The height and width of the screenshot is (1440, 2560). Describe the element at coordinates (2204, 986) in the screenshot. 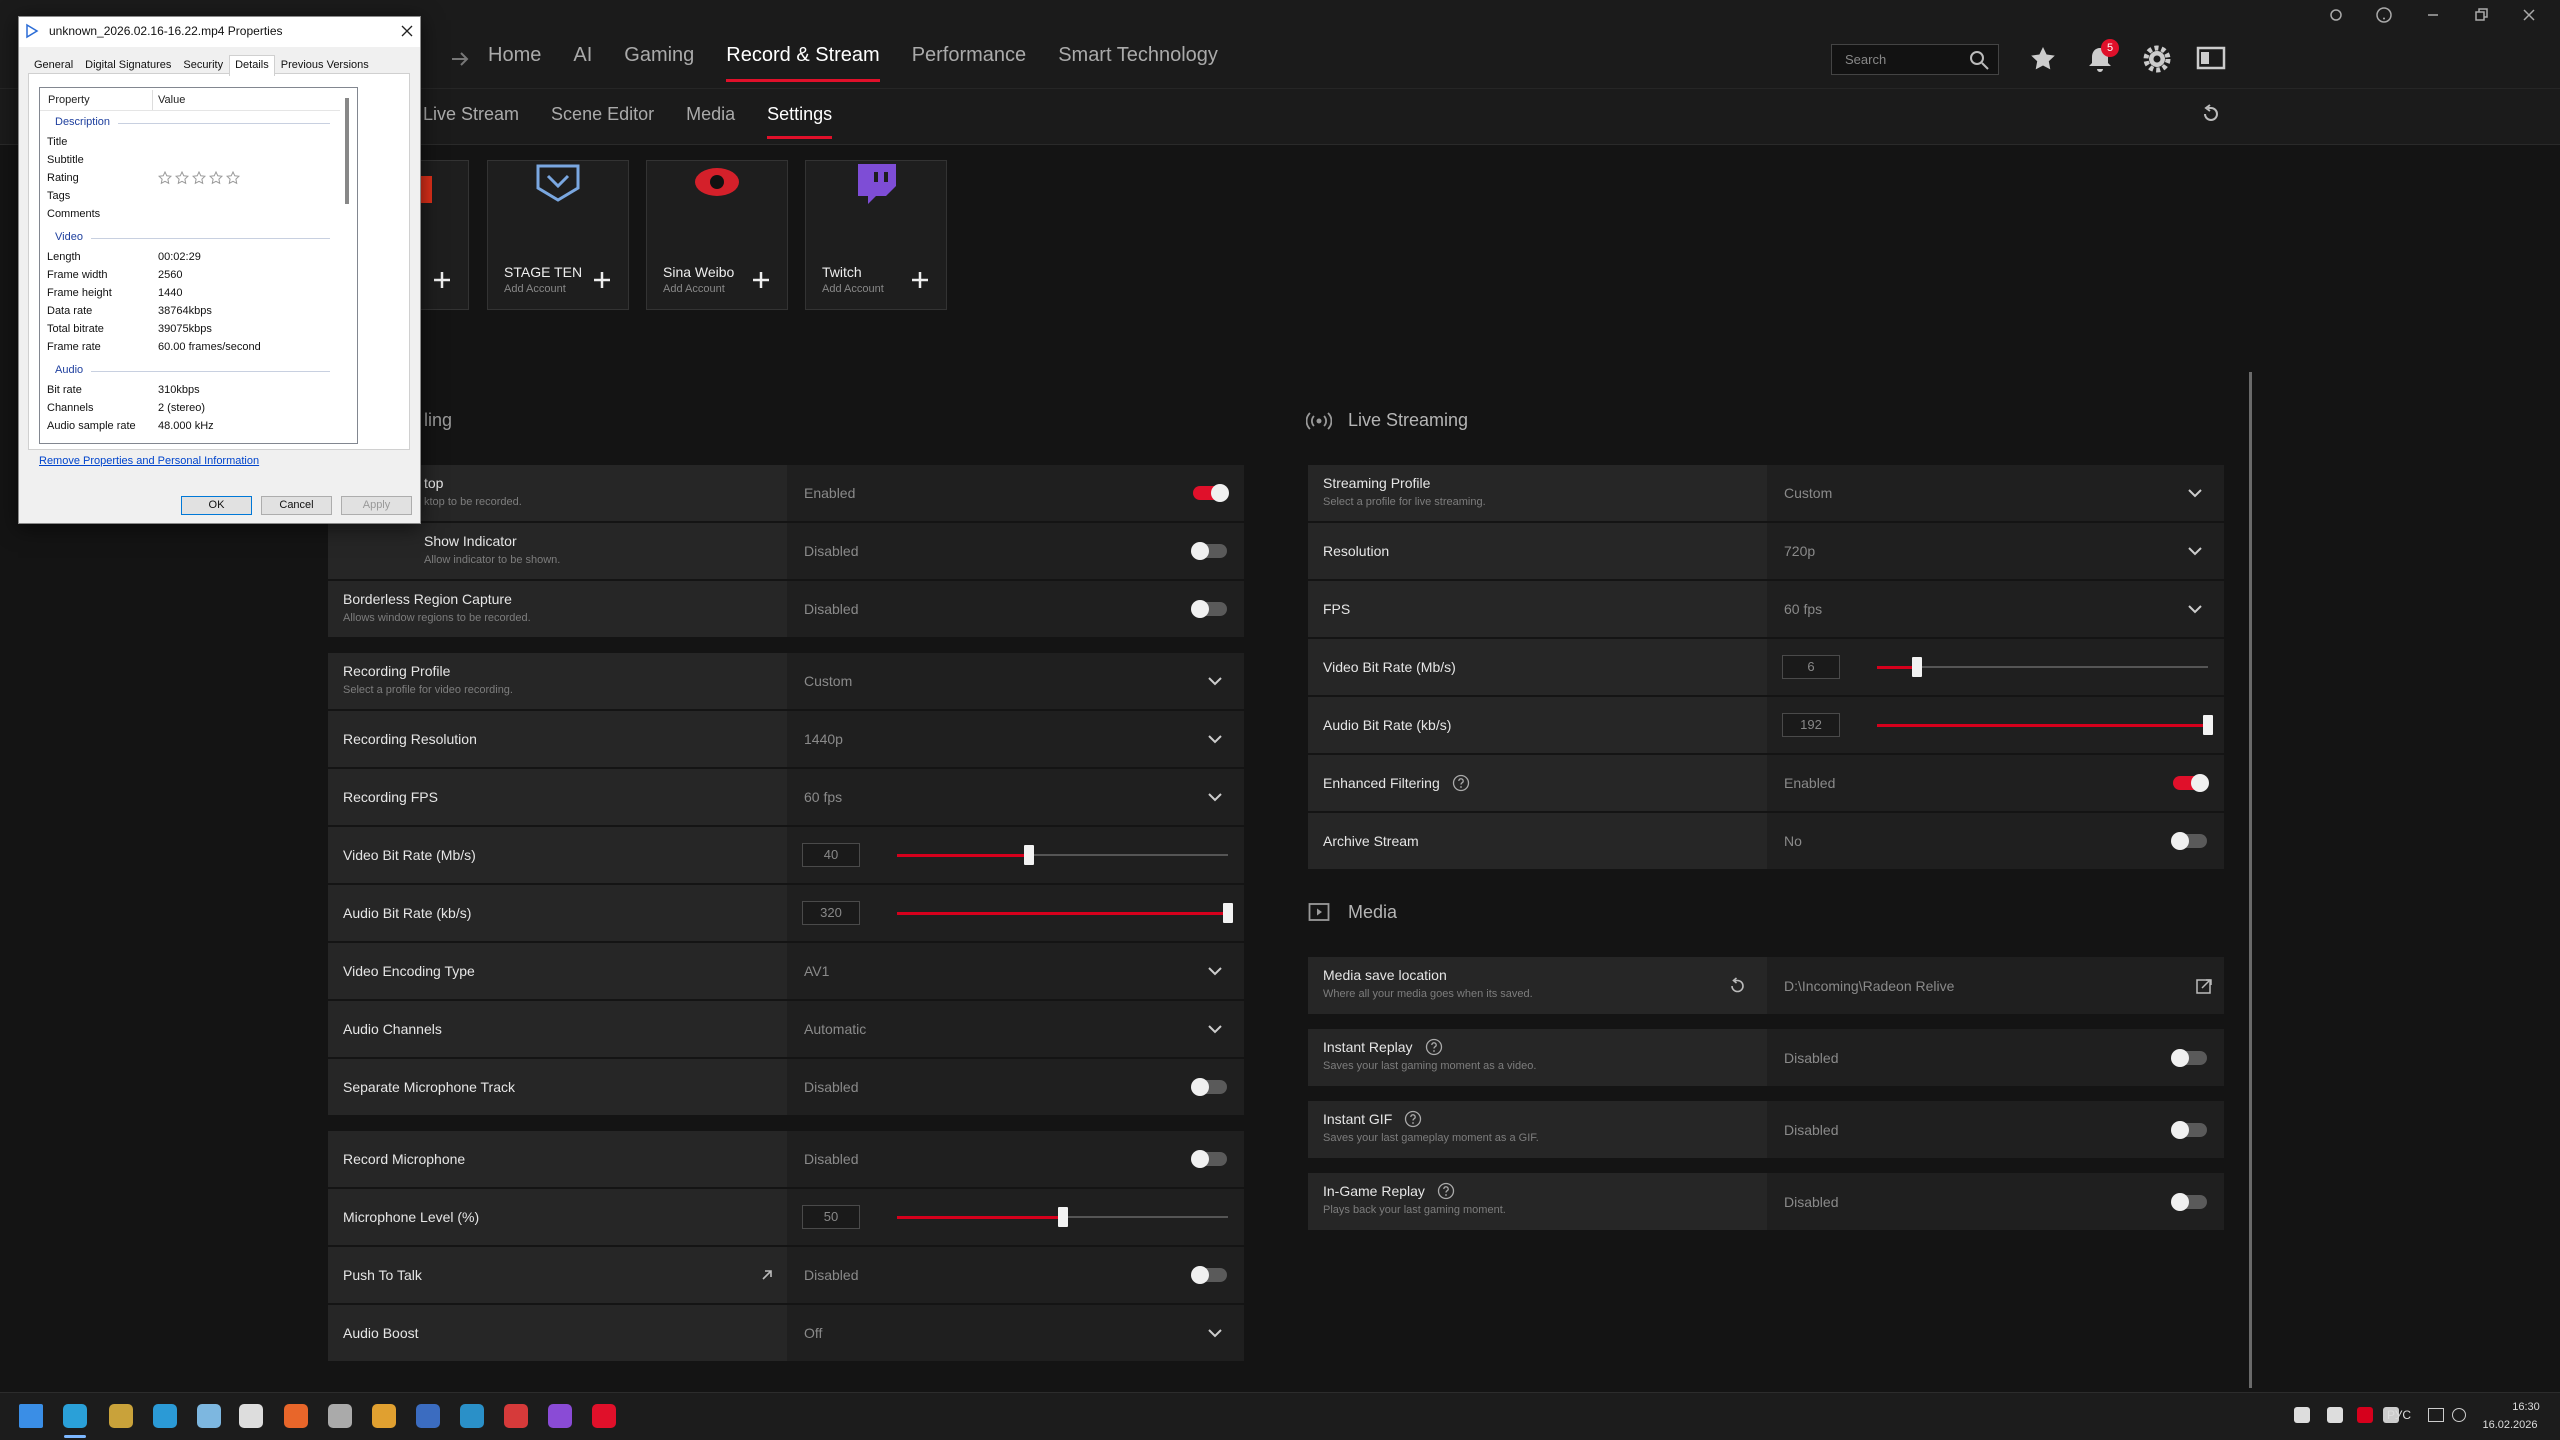

I see `browse-folder` at that location.